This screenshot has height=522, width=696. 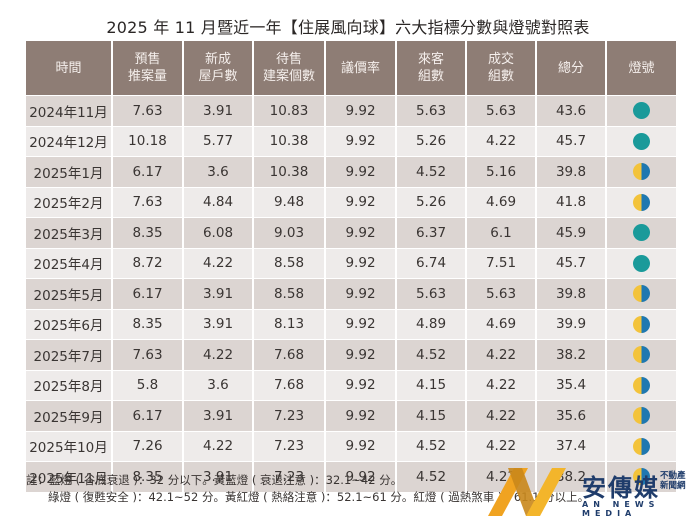 I want to click on cell-deals: 6.1, so click(x=500, y=232).